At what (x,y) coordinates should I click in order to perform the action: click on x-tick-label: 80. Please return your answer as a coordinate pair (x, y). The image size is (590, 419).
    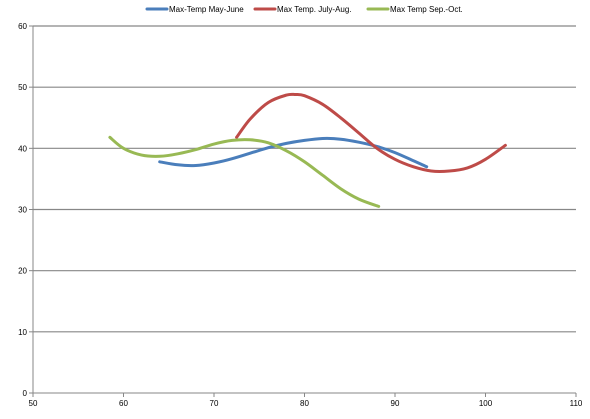
    Looking at the image, I should click on (304, 403).